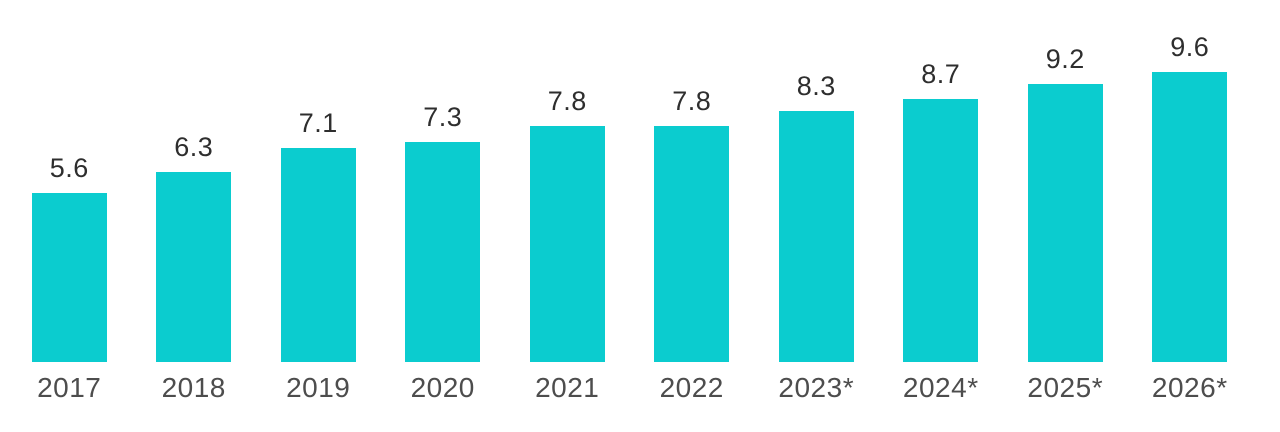 This screenshot has height=432, width=1280. Describe the element at coordinates (1189, 387) in the screenshot. I see `bar-x-label: 2026*` at that location.